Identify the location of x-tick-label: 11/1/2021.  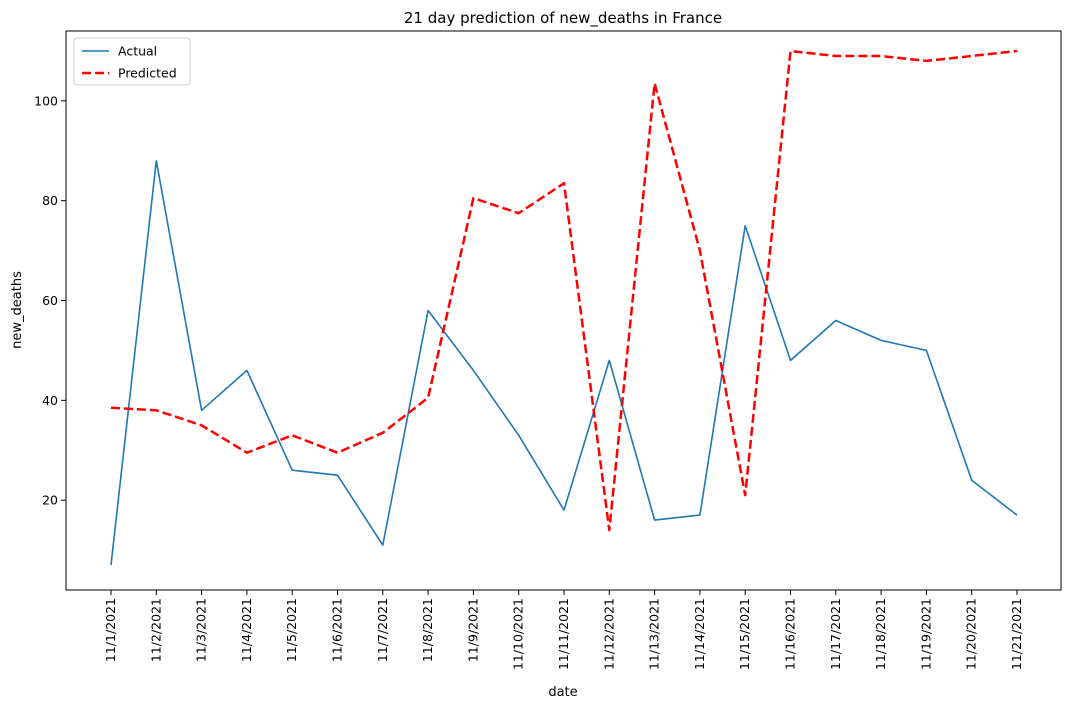
(110, 630).